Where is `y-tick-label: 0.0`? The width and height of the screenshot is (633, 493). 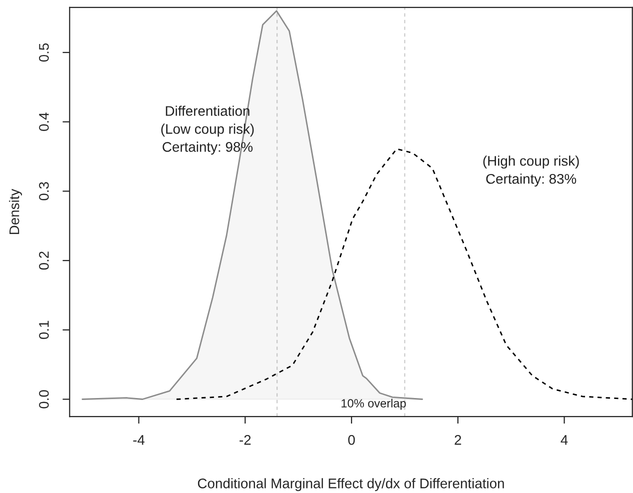 y-tick-label: 0.0 is located at coordinates (43, 399).